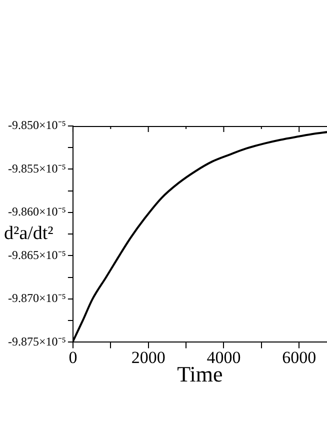 This screenshot has height=423, width=327. I want to click on x-tick-label: 4000, so click(223, 357).